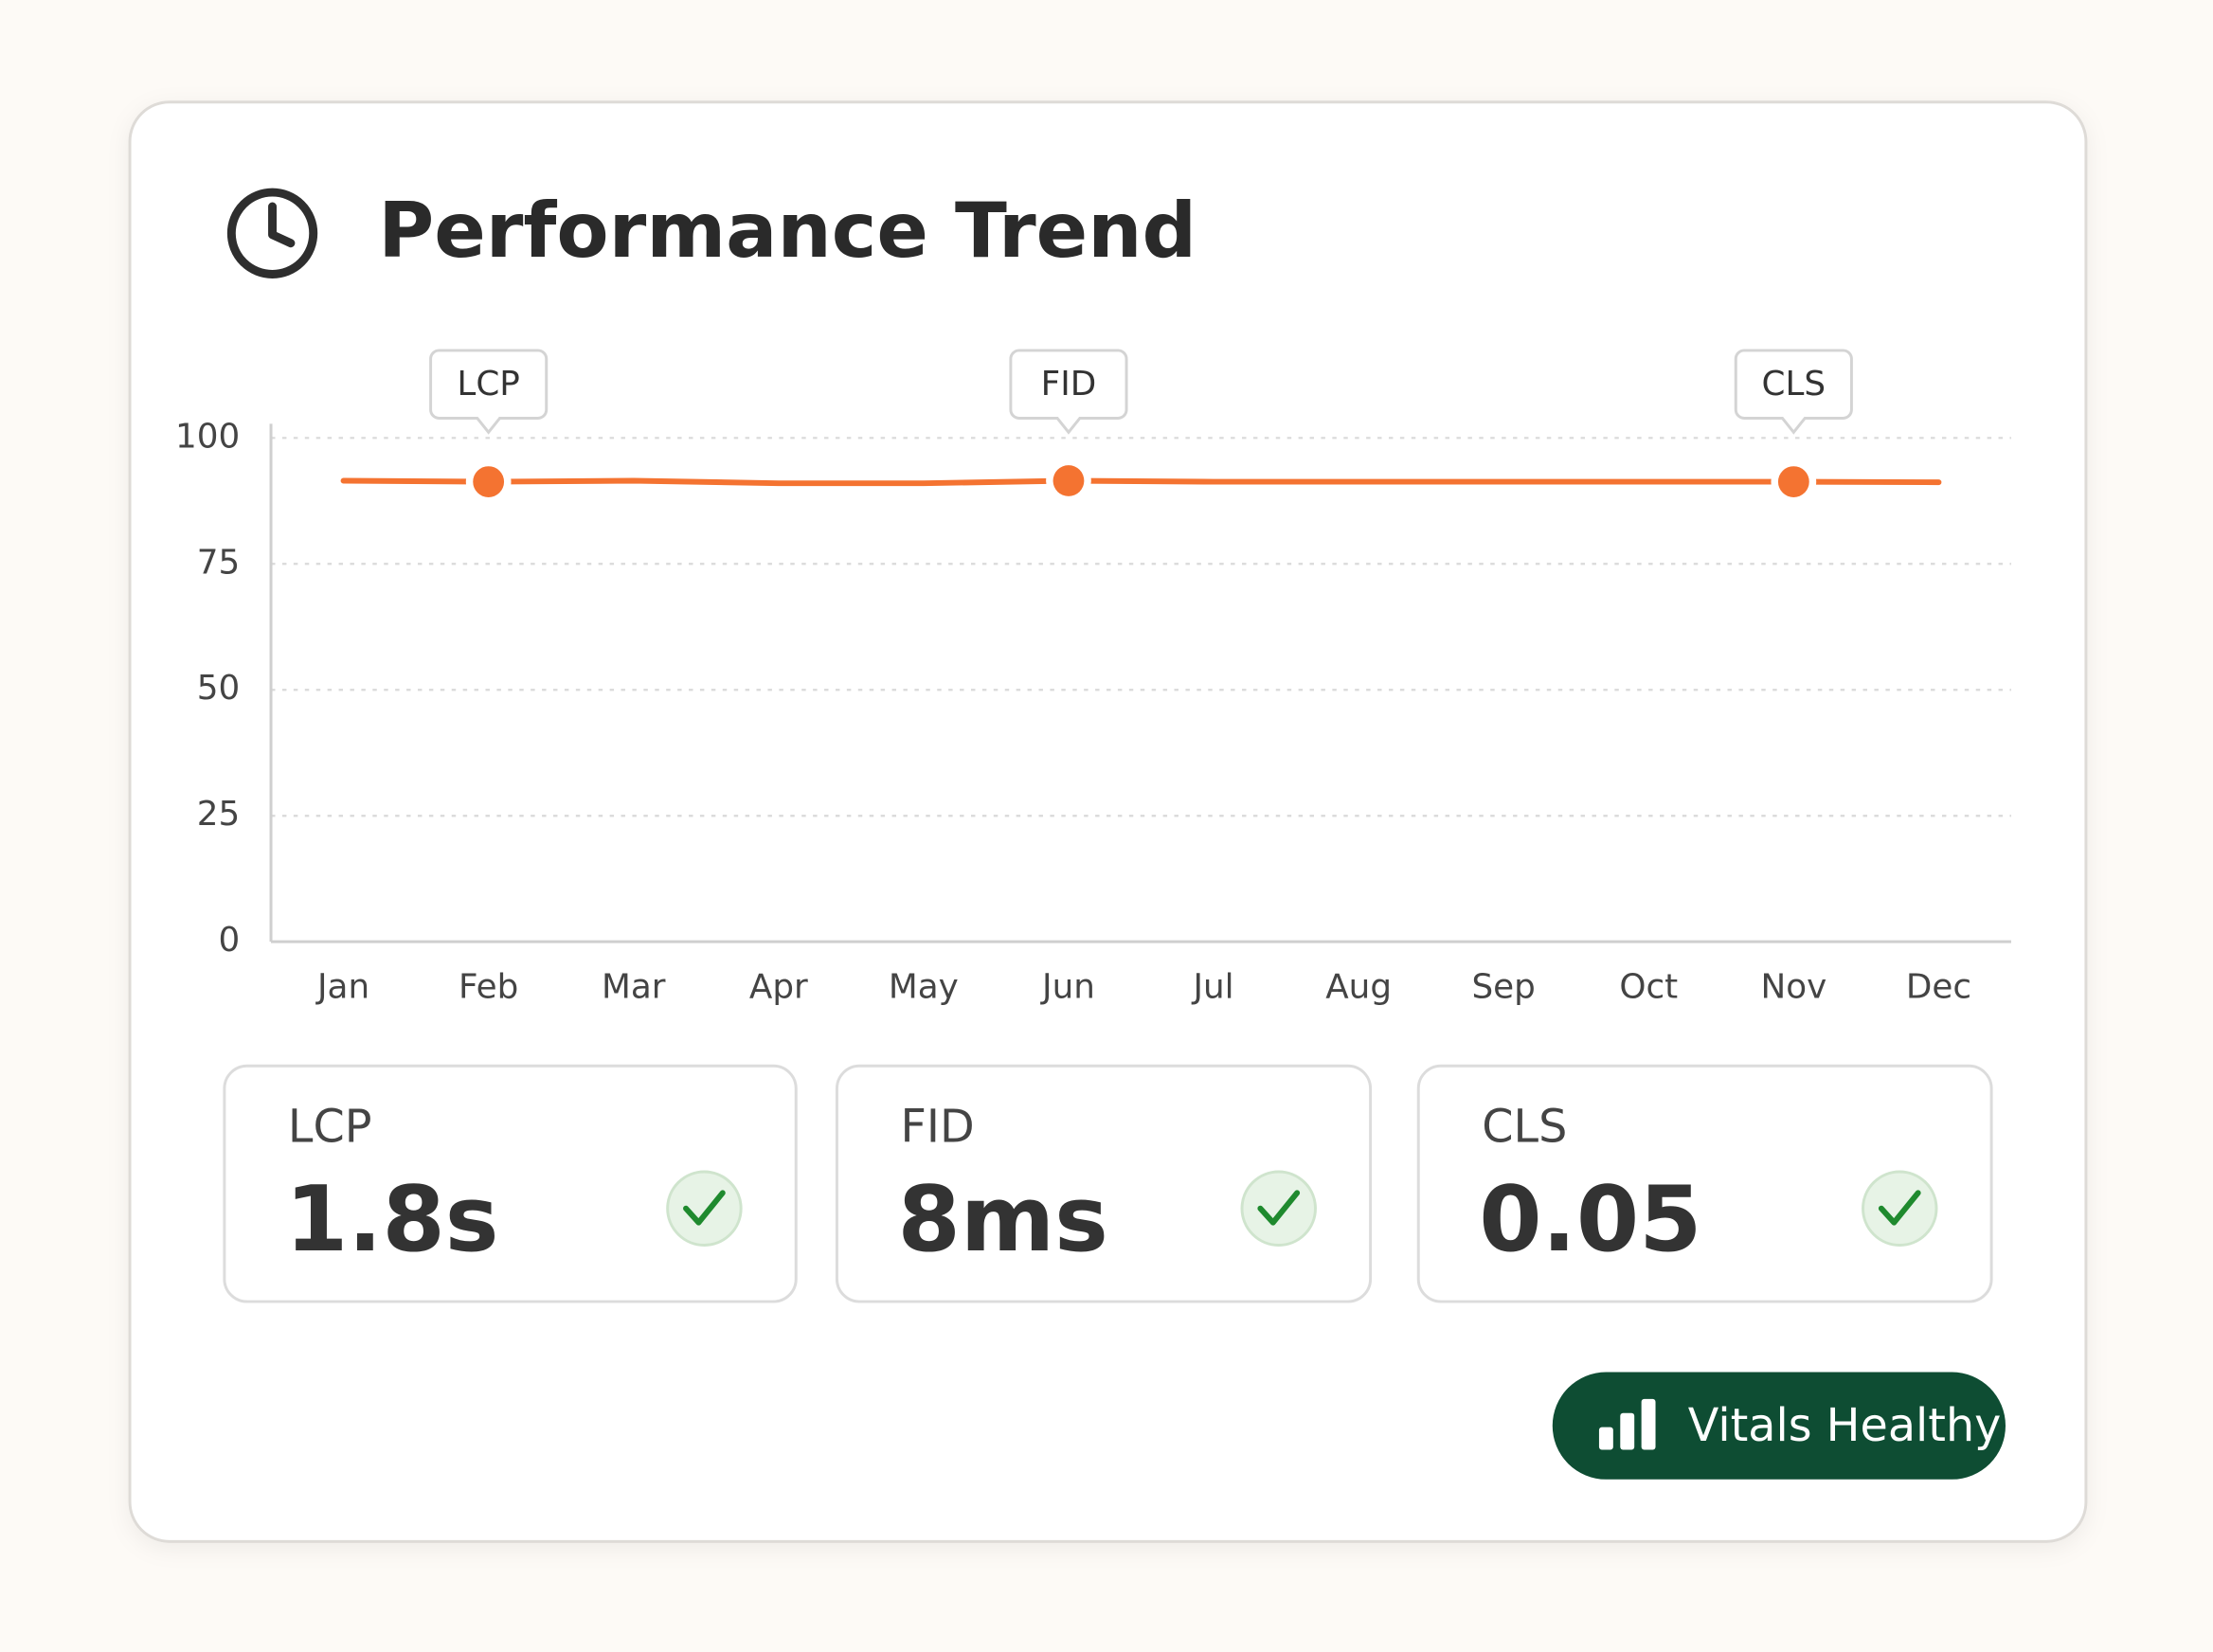  I want to click on status-badge: Vitals Healthy, so click(1779, 1426).